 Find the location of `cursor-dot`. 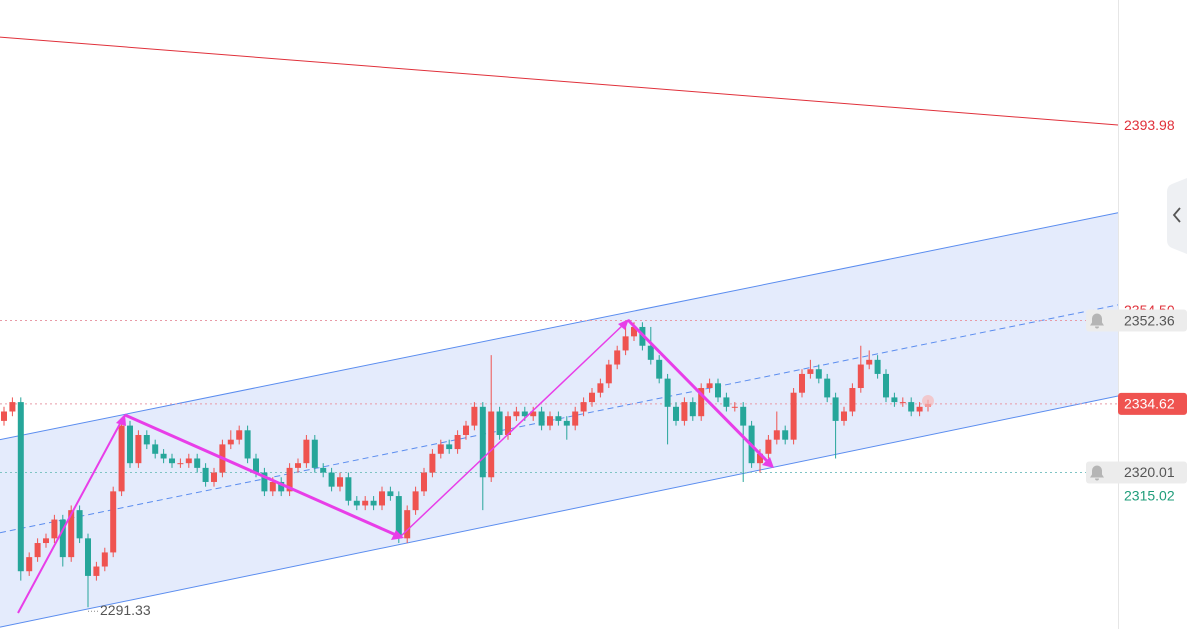

cursor-dot is located at coordinates (928, 401).